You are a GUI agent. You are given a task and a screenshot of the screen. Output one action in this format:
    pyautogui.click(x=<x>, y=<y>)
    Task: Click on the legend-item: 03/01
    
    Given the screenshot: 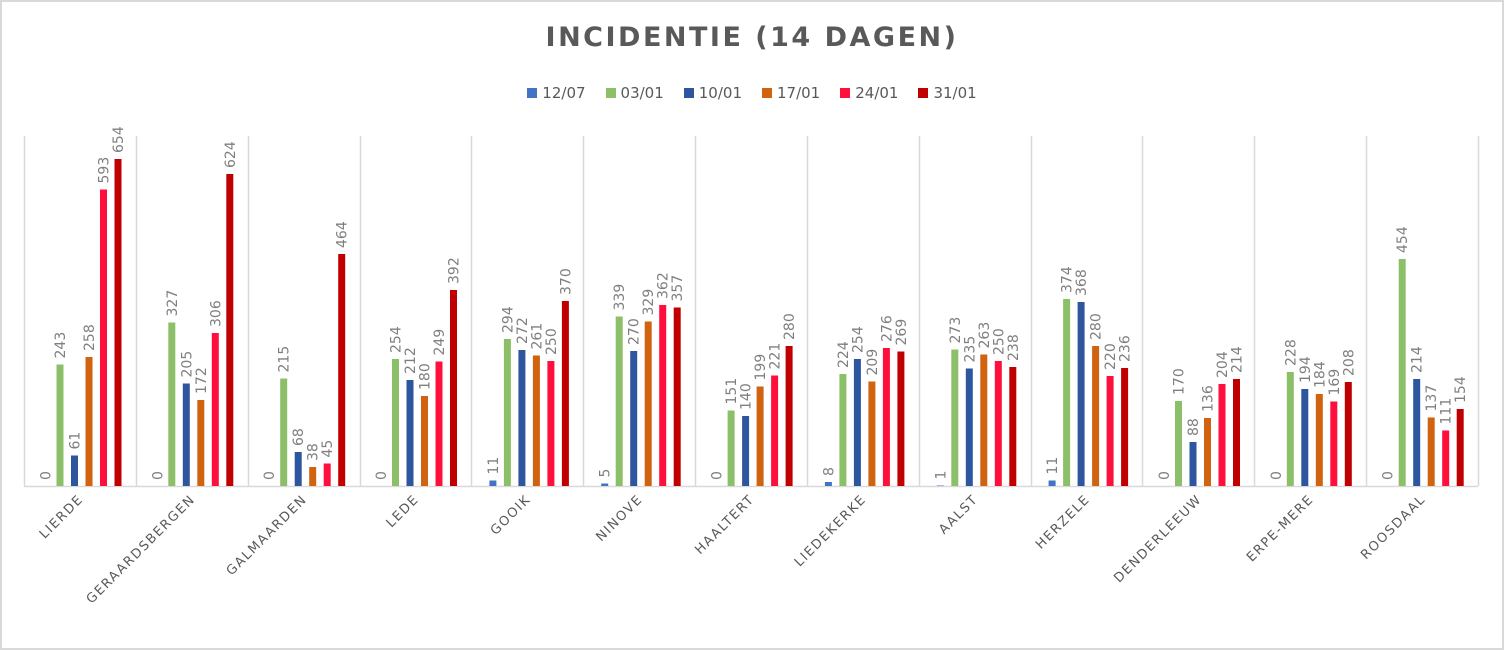 What is the action you would take?
    pyautogui.click(x=634, y=93)
    